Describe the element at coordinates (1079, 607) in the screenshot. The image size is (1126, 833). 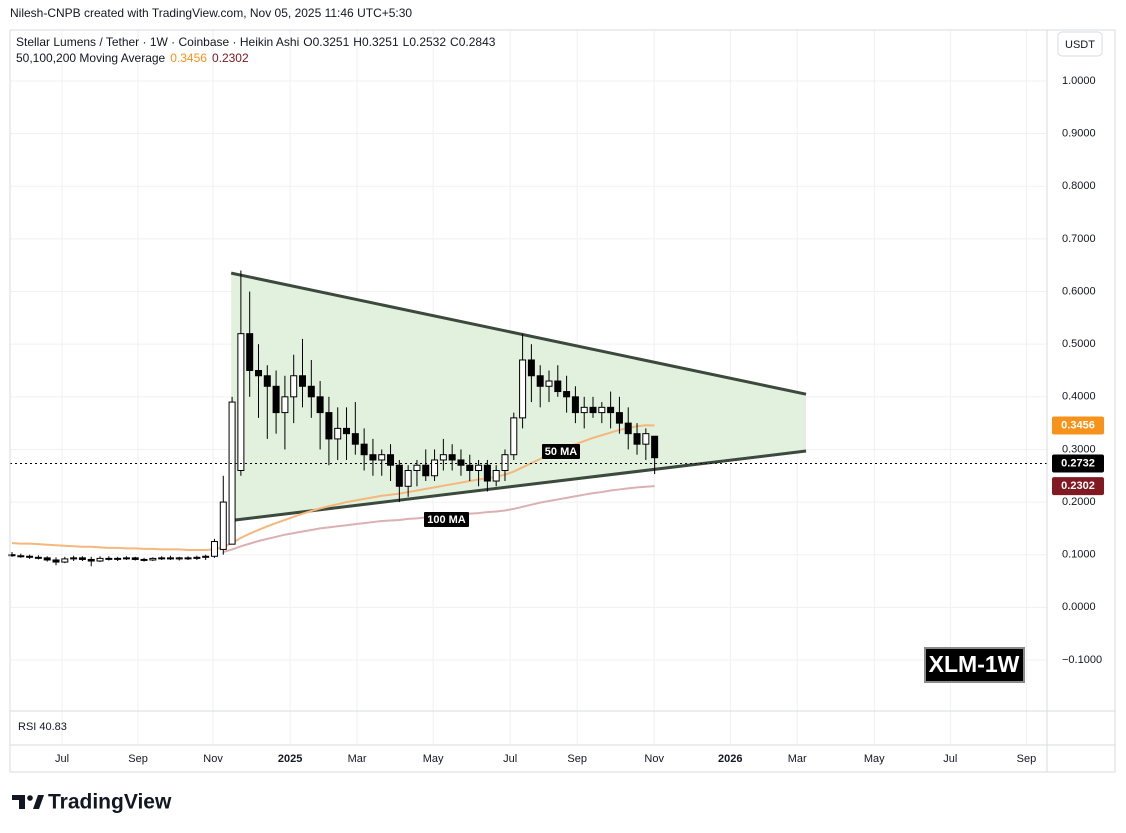
I see `y-tick-label: 0.0000` at that location.